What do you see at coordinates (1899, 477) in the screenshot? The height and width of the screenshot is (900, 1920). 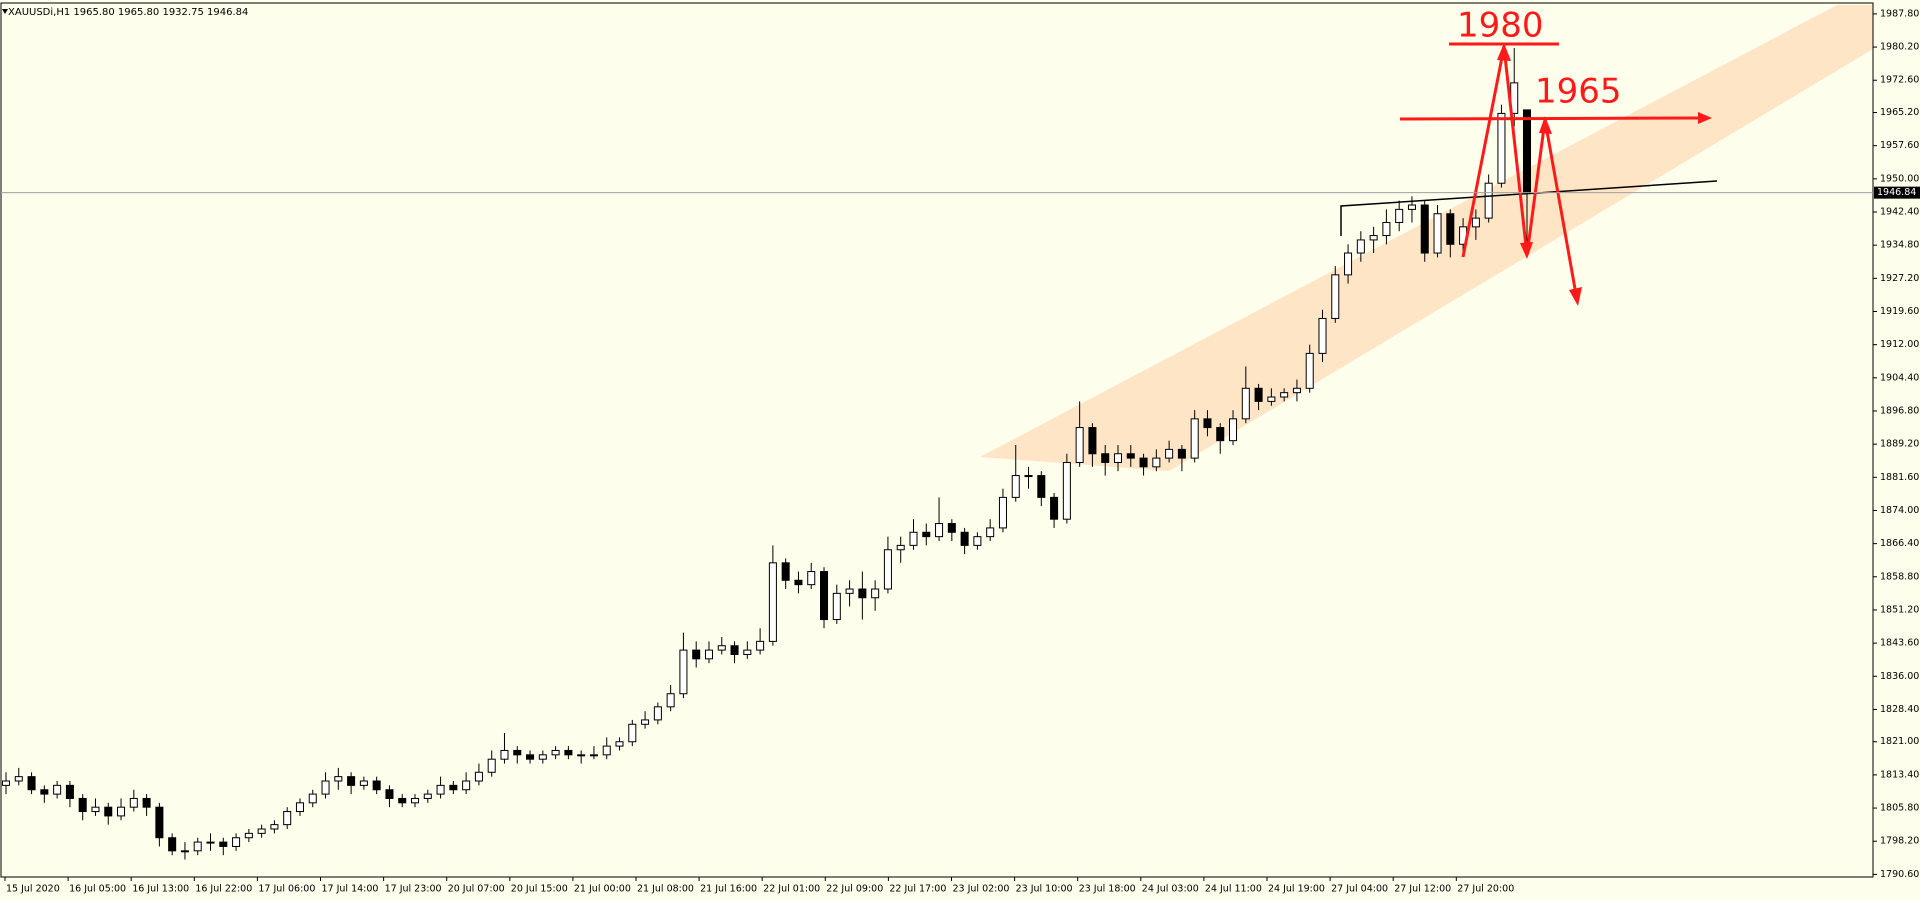 I see `y-tick-label: 1881.60` at bounding box center [1899, 477].